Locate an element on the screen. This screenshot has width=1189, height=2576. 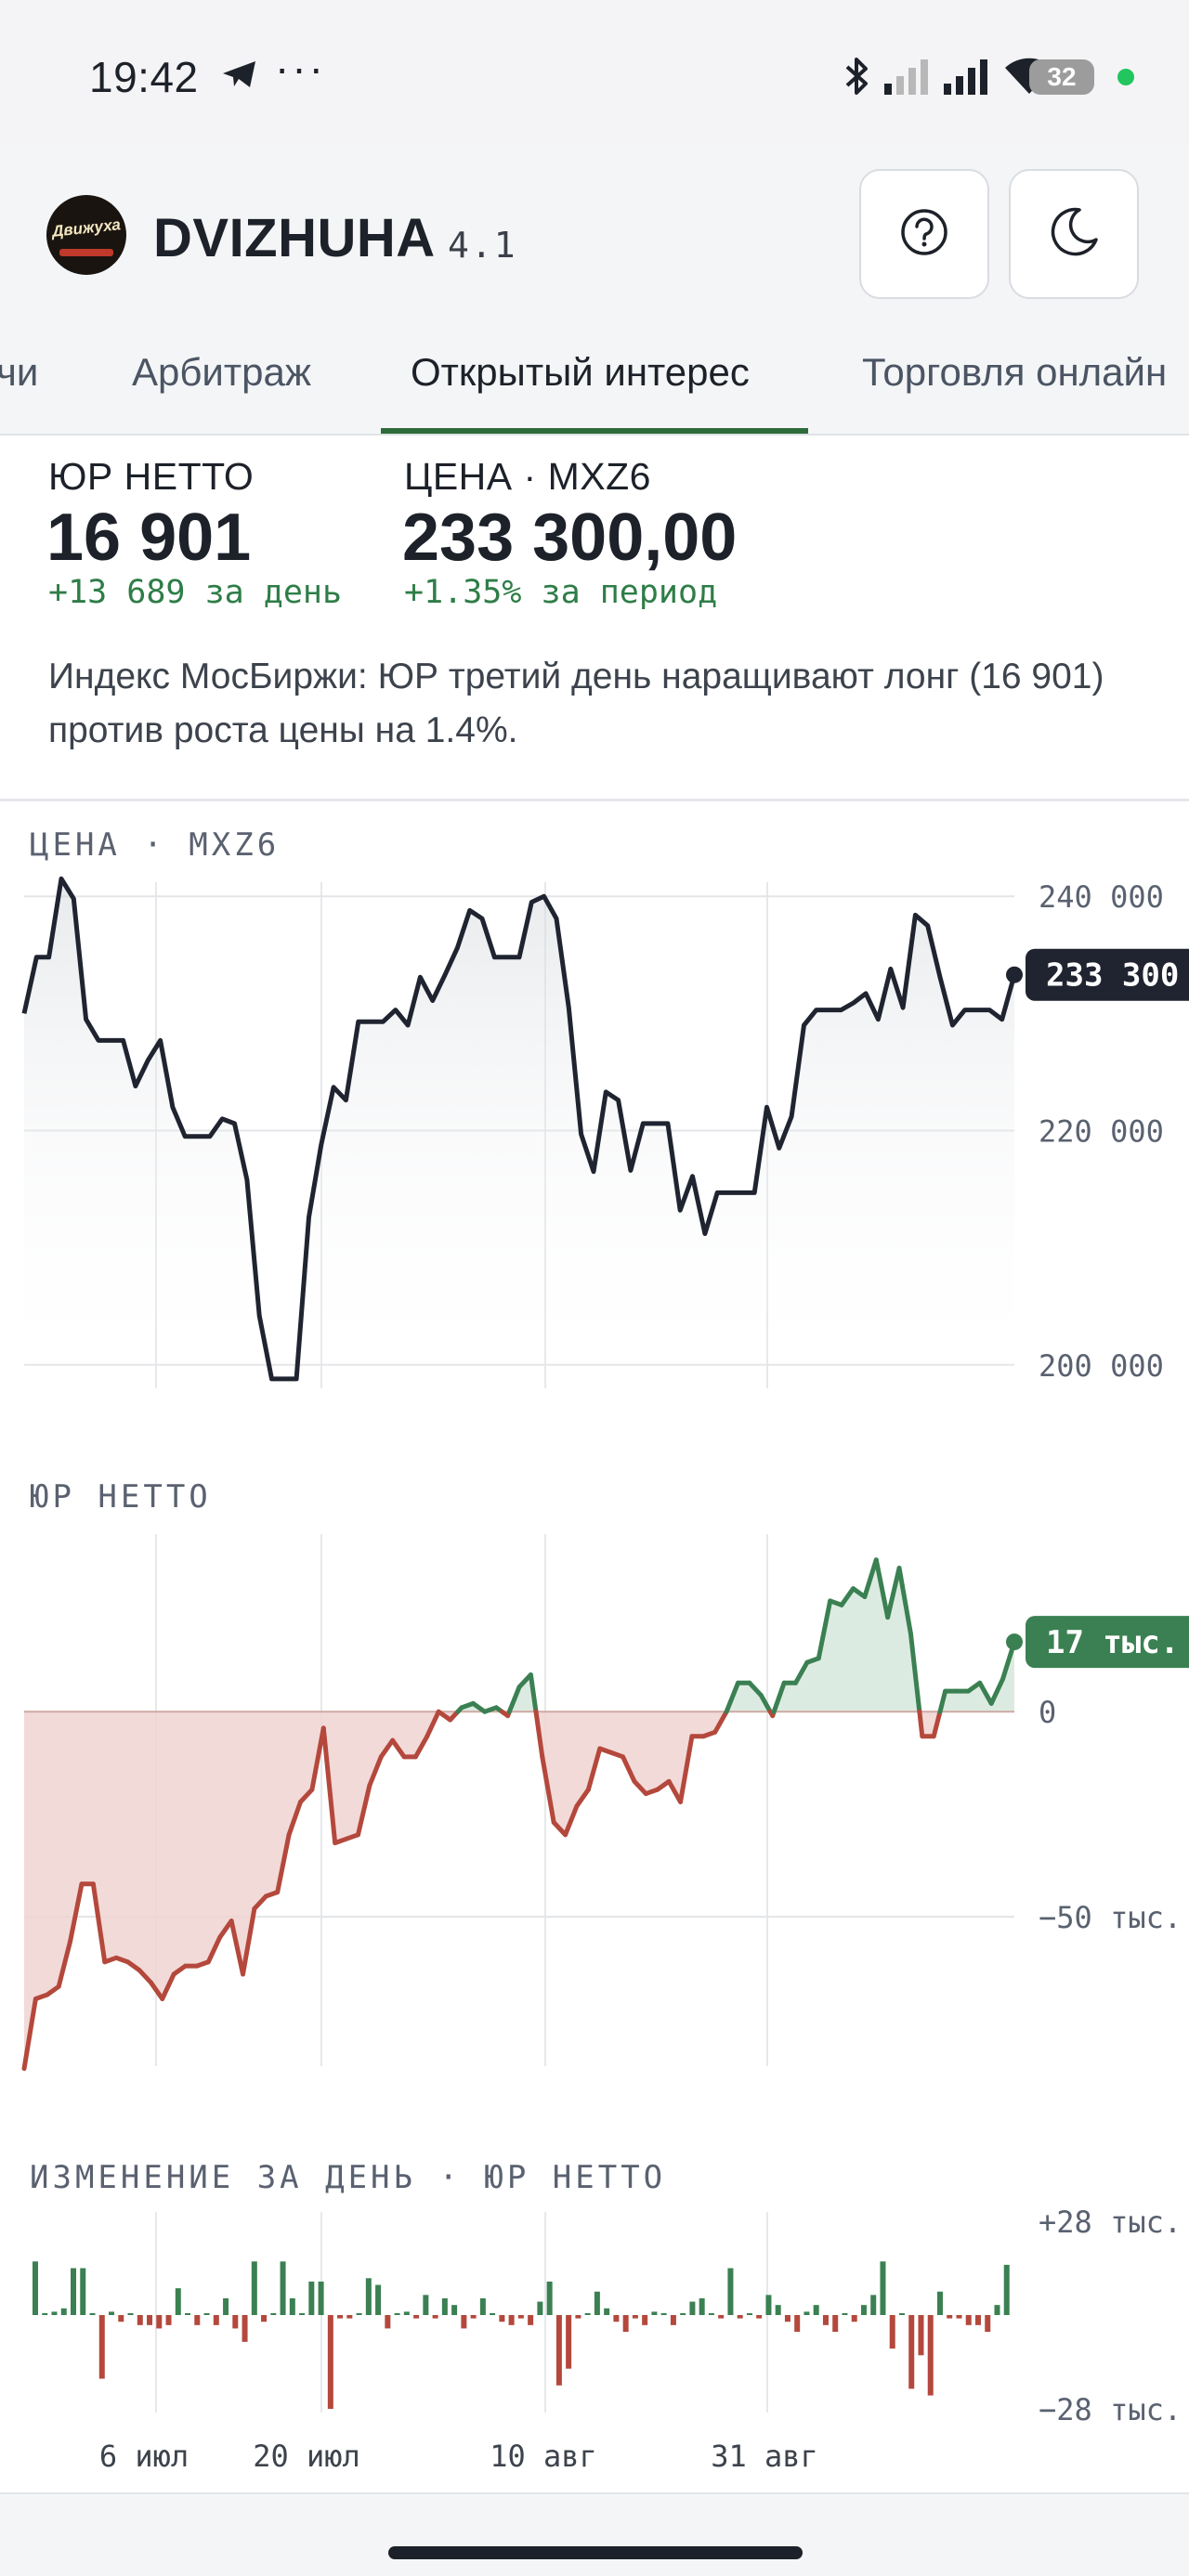
theme-toggle-button is located at coordinates (1074, 234).